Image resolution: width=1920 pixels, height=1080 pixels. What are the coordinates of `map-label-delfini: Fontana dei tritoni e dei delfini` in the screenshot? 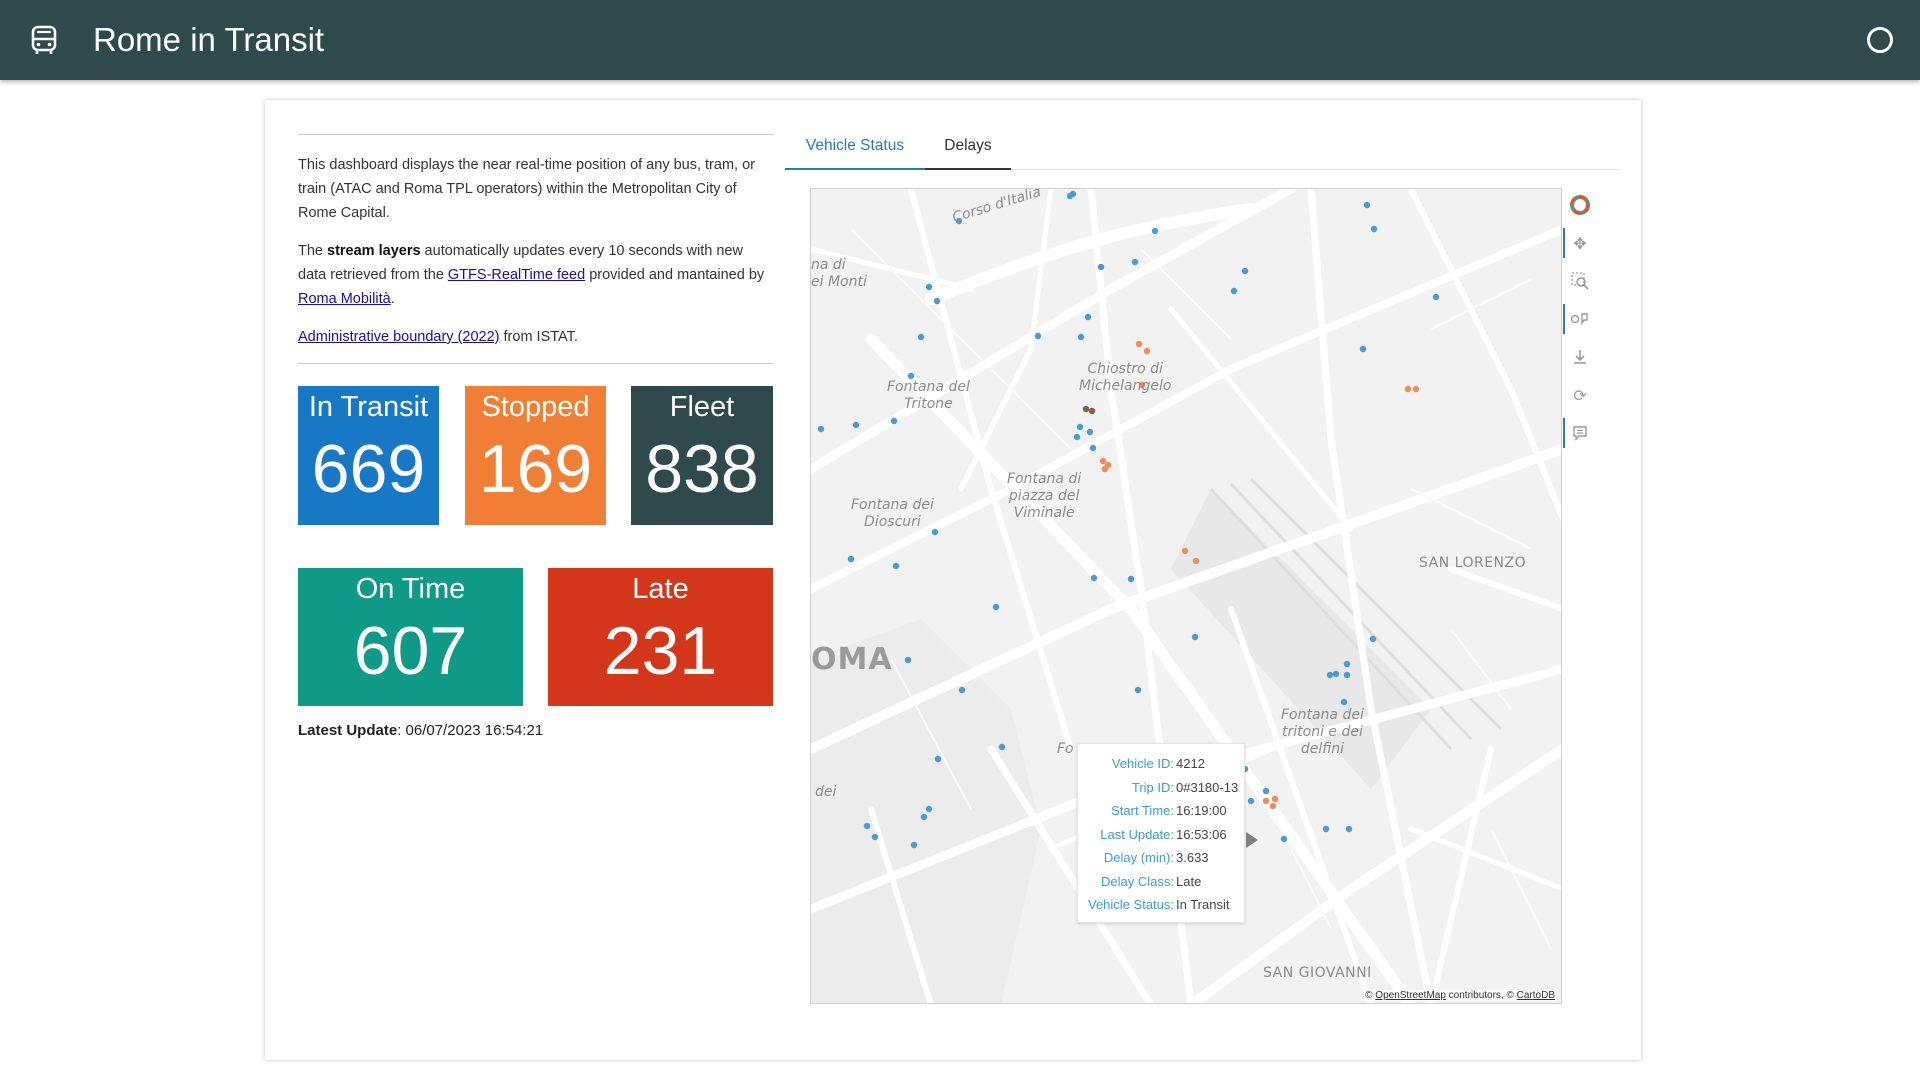 It's located at (1322, 732).